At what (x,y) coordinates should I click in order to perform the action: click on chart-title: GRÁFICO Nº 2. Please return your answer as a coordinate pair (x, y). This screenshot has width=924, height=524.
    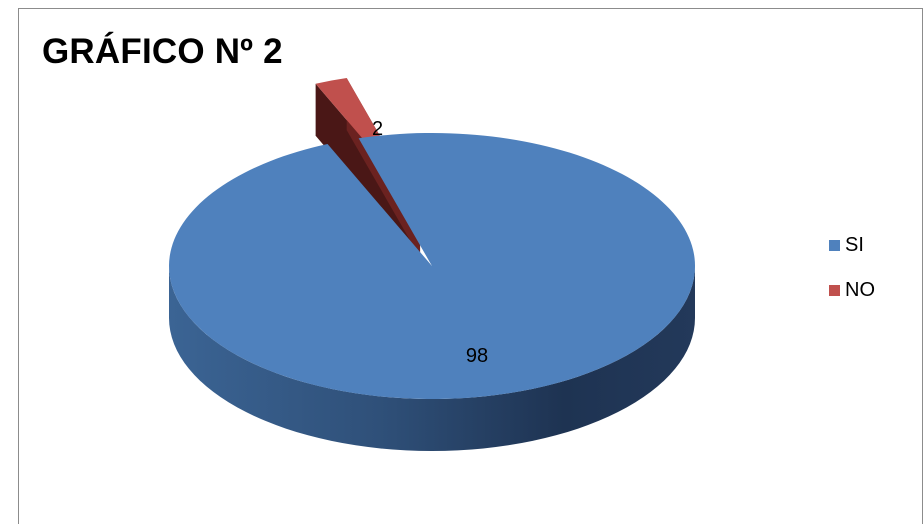
    Looking at the image, I should click on (162, 51).